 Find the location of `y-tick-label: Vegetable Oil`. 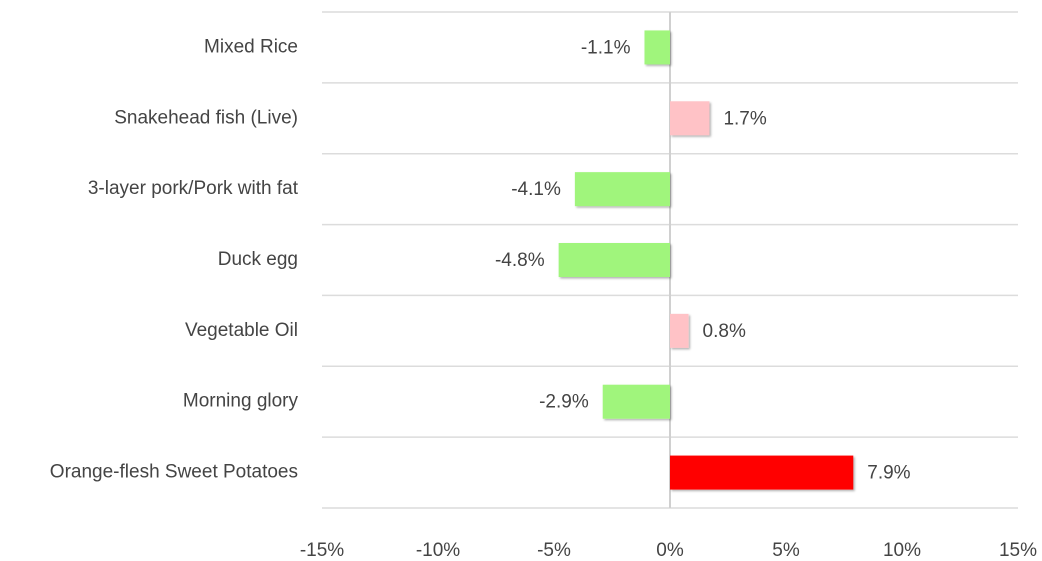

y-tick-label: Vegetable Oil is located at coordinates (241, 330).